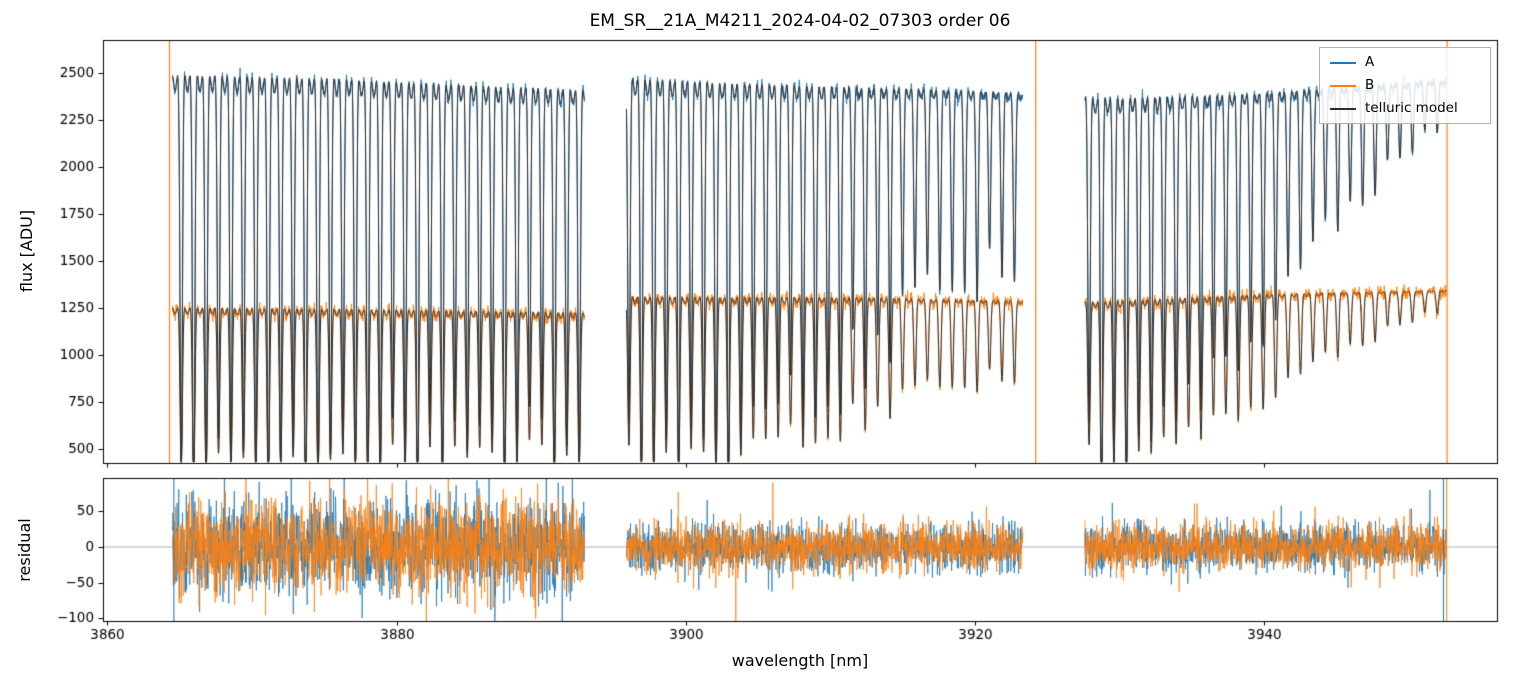 This screenshot has height=696, width=1513. Describe the element at coordinates (1343, 85) in the screenshot. I see `legend-line-b` at that location.